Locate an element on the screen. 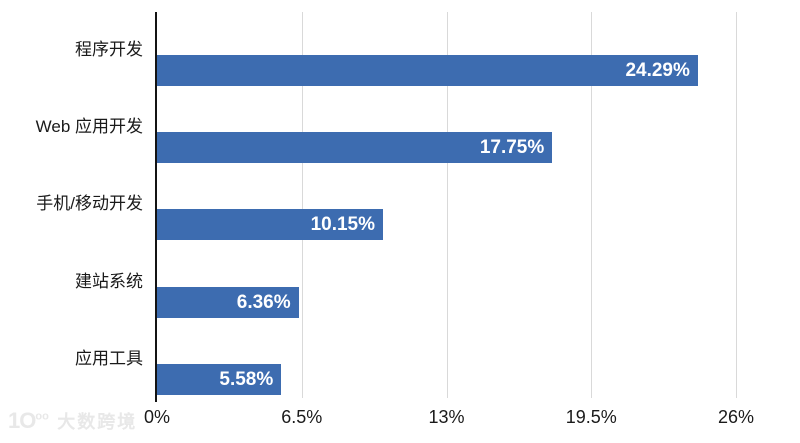 The height and width of the screenshot is (443, 800). bar-row: 应用工具 5.58% is located at coordinates (405, 359).